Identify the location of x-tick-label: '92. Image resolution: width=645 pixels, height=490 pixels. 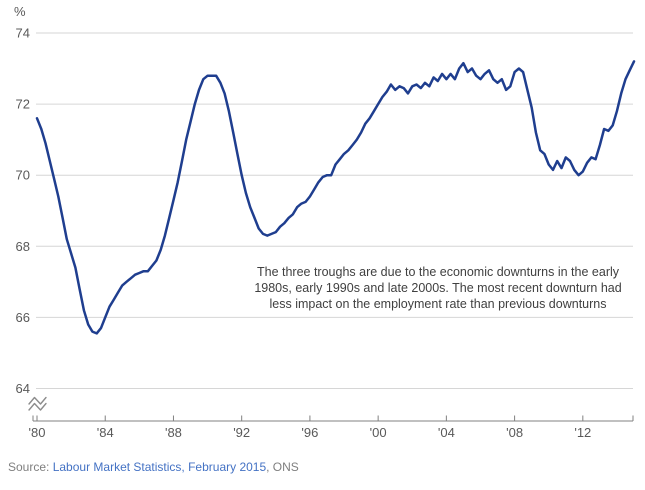
(241, 432).